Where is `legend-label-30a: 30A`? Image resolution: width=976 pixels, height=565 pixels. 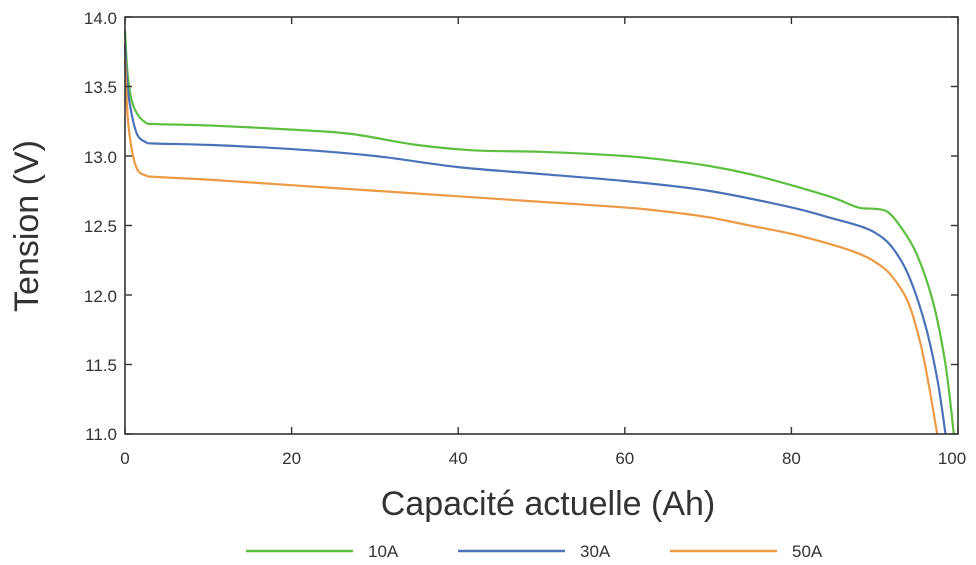
legend-label-30a: 30A is located at coordinates (595, 551).